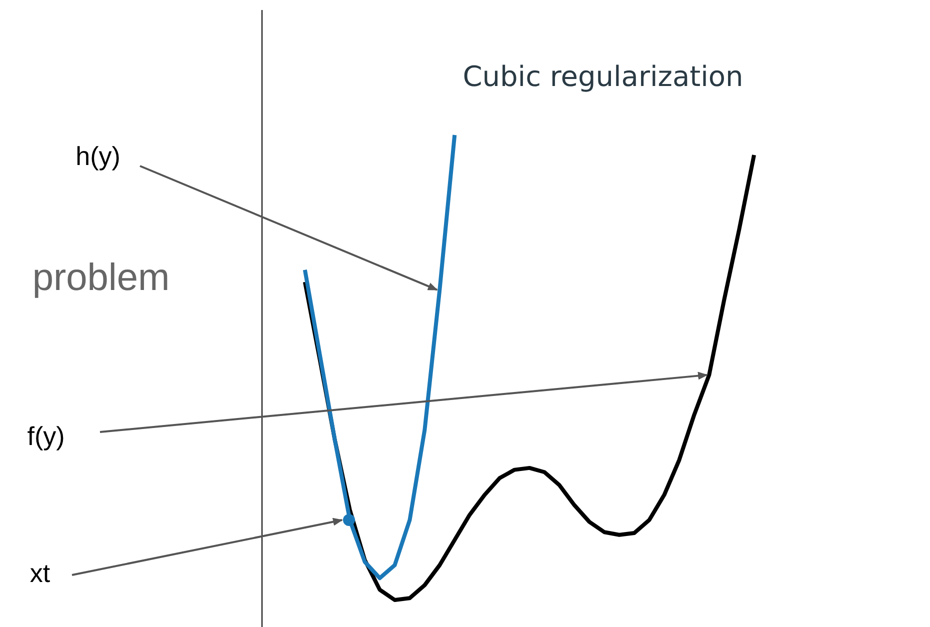 The image size is (930, 627). What do you see at coordinates (98, 155) in the screenshot?
I see `text: h(y)` at bounding box center [98, 155].